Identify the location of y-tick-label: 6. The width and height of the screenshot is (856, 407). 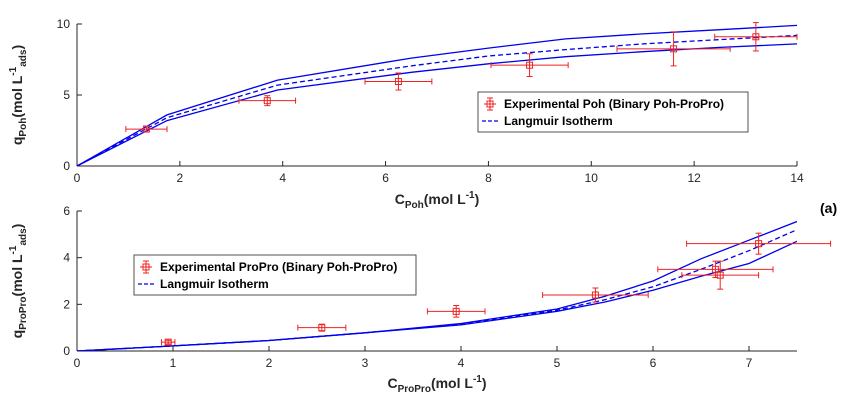
(66, 211).